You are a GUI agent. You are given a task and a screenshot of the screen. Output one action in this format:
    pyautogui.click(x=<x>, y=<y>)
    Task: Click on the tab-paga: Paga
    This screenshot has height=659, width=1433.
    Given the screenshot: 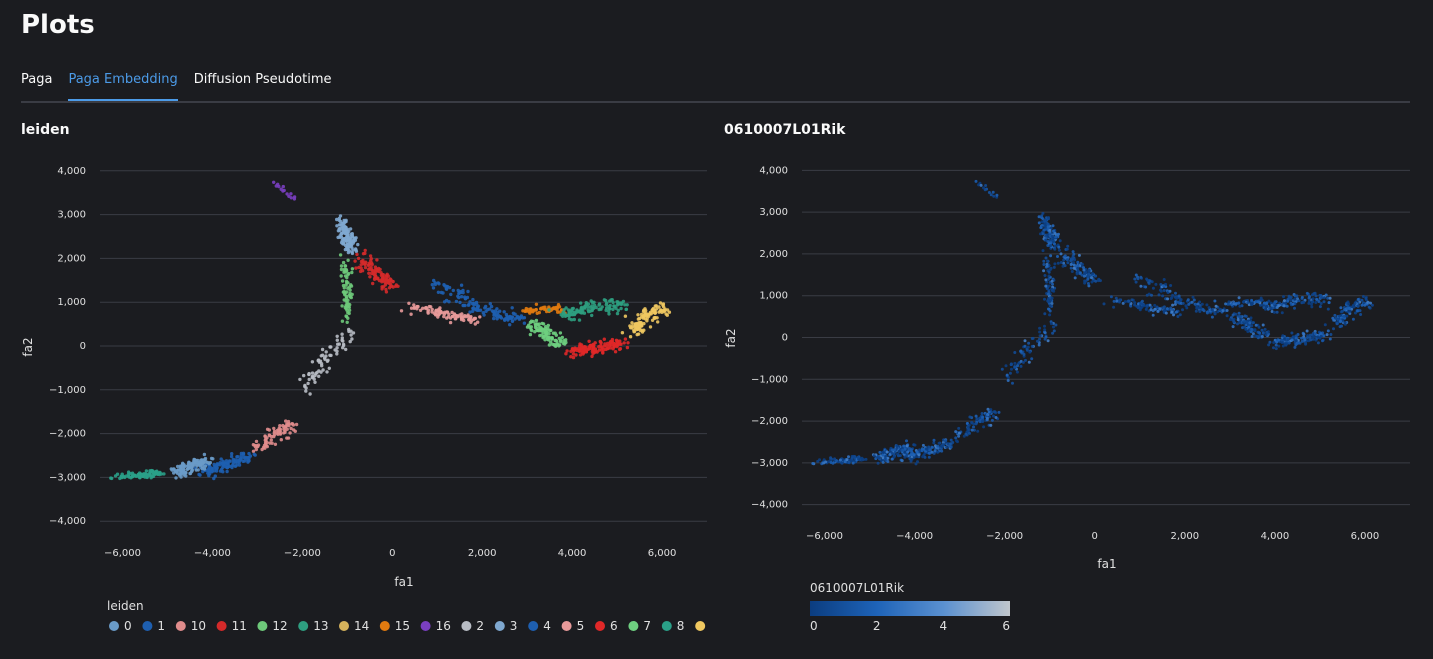 What is the action you would take?
    pyautogui.click(x=37, y=79)
    